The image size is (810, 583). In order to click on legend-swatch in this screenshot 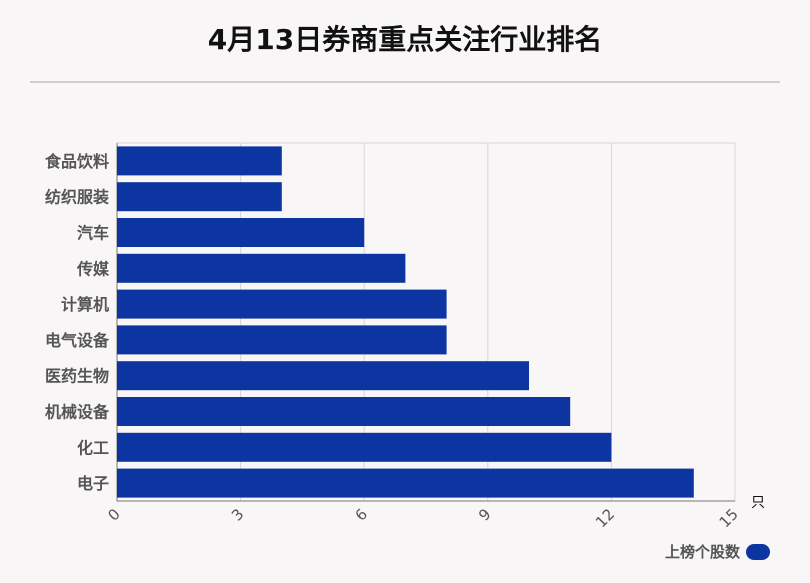, I will do `click(758, 551)`.